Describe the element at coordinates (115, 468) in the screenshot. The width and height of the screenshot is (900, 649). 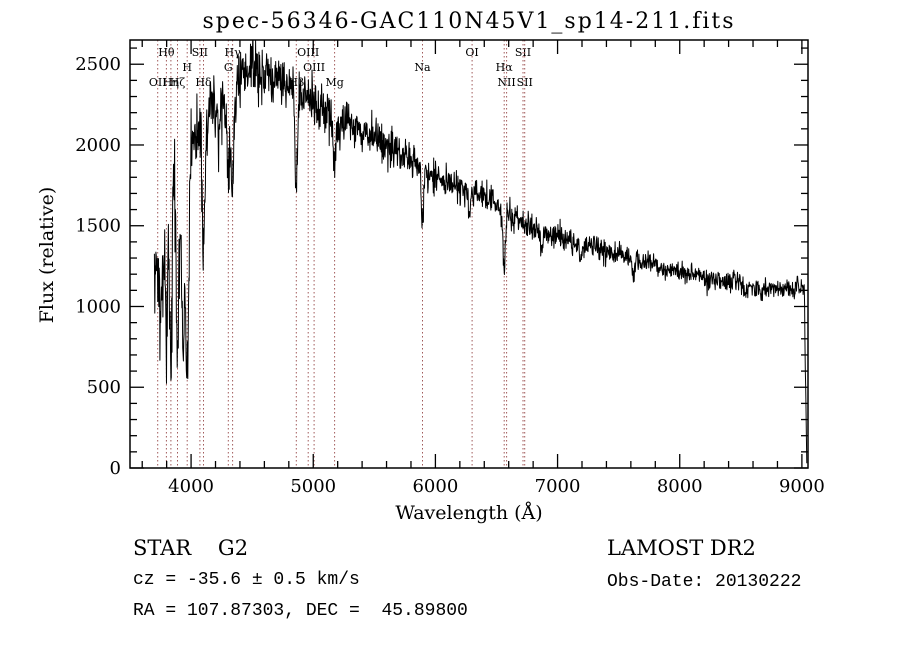
I see `y-tick-label: 0` at that location.